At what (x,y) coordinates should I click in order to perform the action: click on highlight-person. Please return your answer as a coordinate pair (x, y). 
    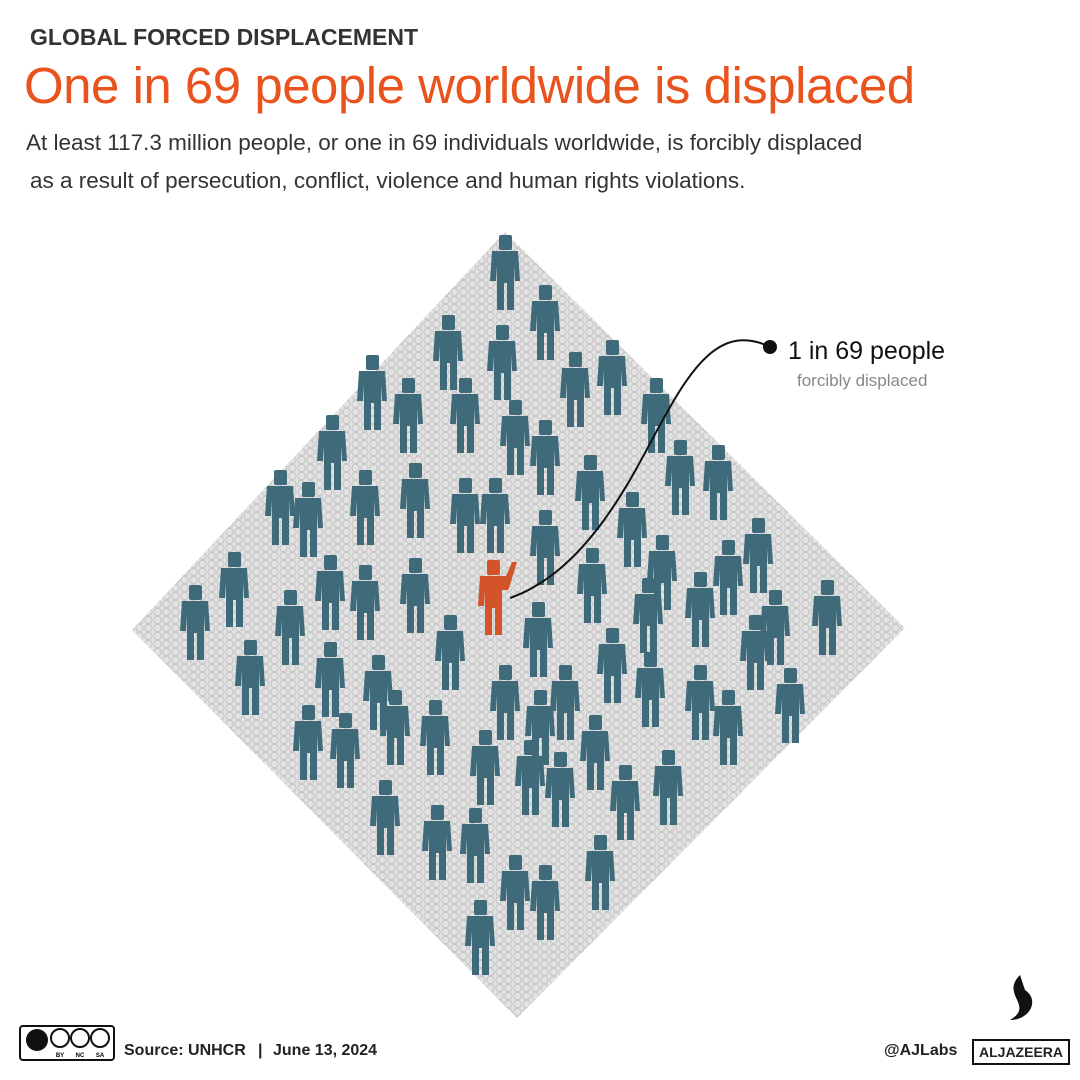
    Looking at the image, I should click on (497, 597).